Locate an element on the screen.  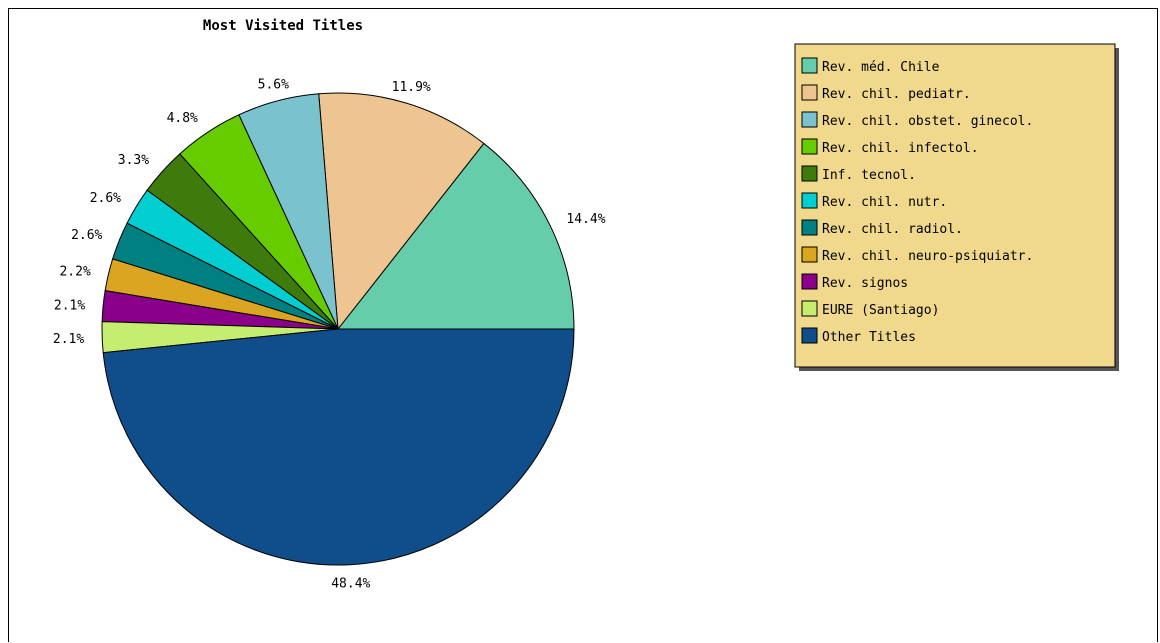
pie-percent-label: 14.4% is located at coordinates (585, 219).